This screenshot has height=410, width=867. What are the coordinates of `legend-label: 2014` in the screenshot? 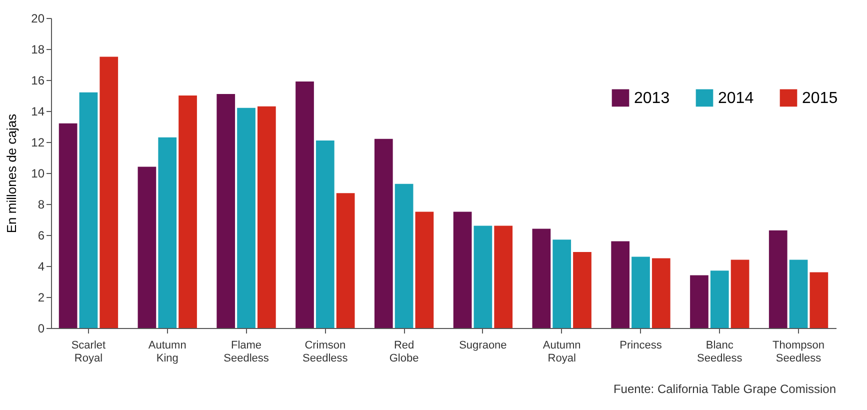 It's located at (736, 98).